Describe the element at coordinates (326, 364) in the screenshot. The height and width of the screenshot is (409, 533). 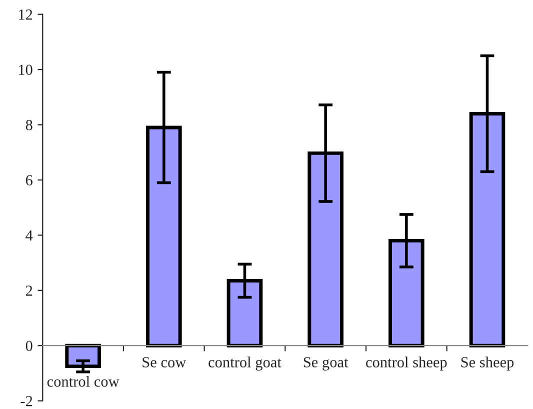
I see `x-tick-label: Se goat` at that location.